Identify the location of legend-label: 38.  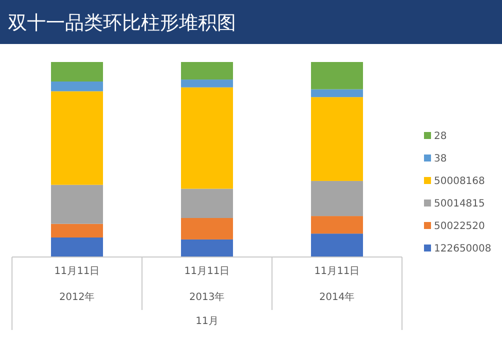
(440, 159).